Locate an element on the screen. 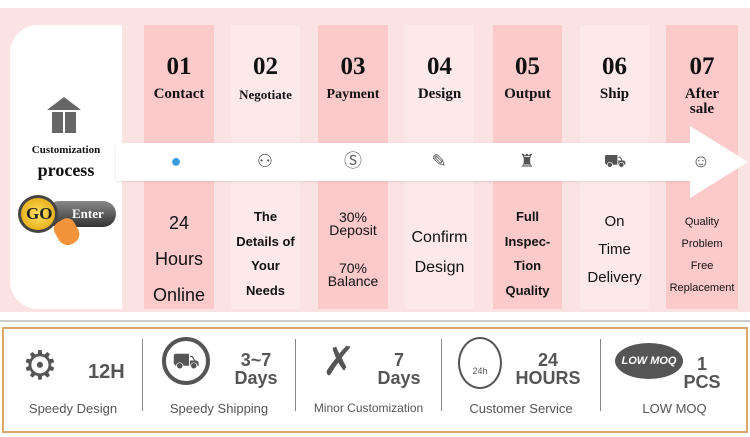  step-label: Negotiate is located at coordinates (265, 94).